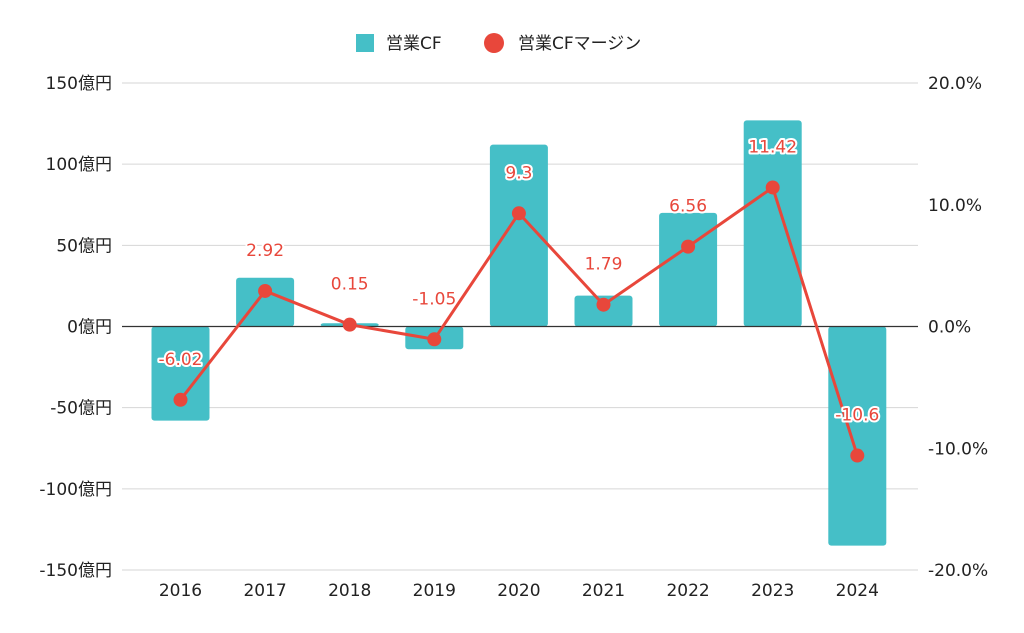  I want to click on data-label: 2.92, so click(265, 251).